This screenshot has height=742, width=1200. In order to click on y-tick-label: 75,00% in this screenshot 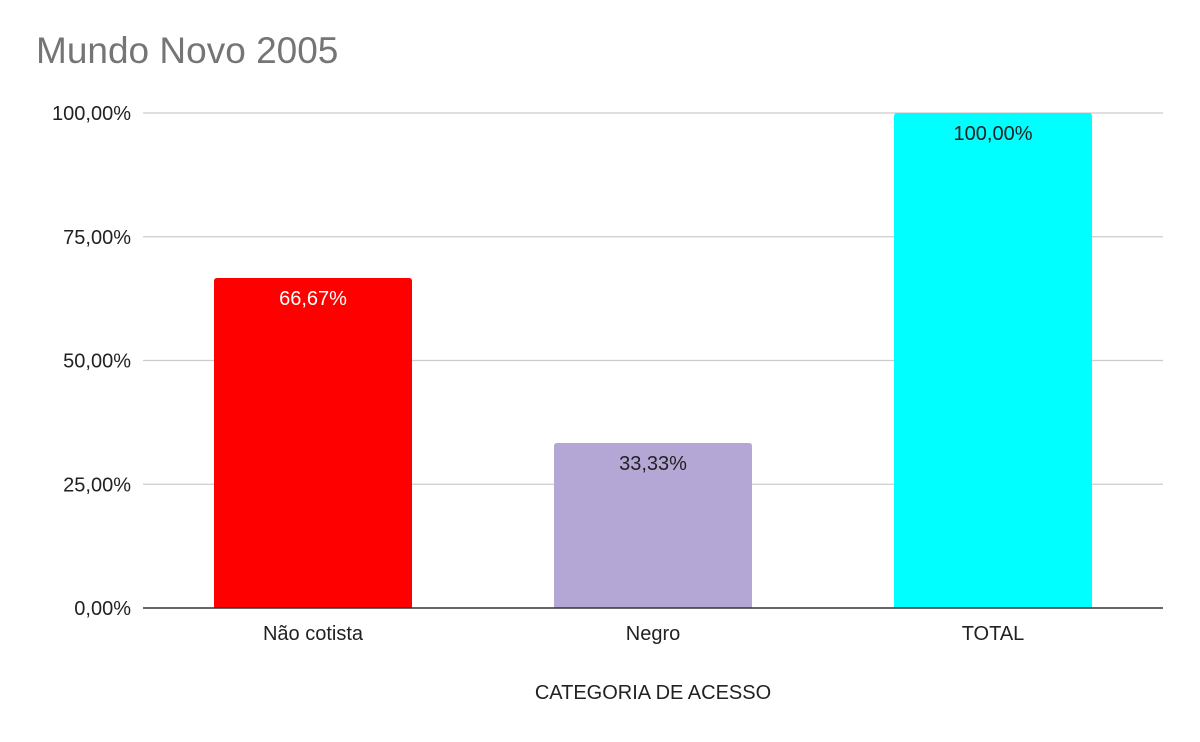, I will do `click(97, 238)`.